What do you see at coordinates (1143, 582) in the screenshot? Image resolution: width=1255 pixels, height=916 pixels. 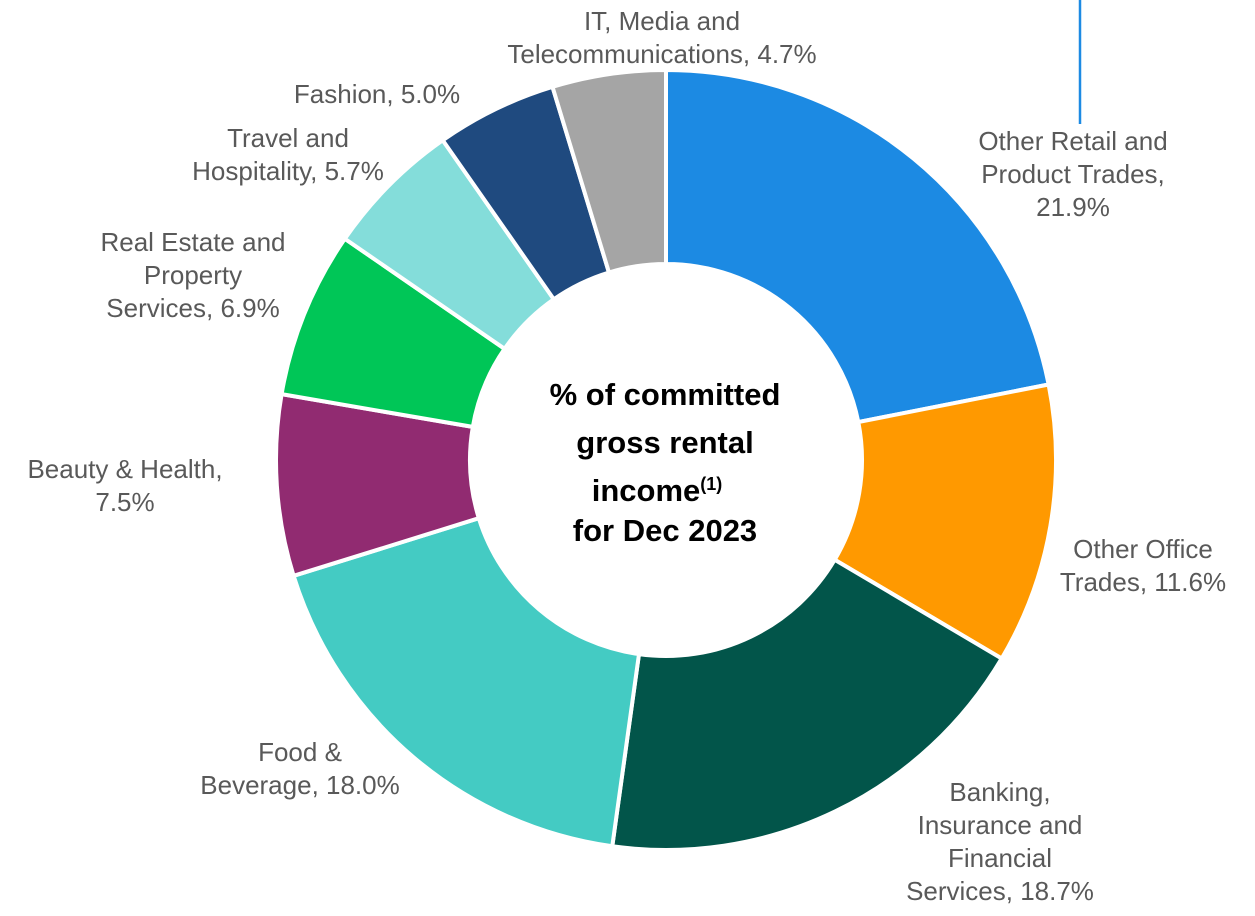 I see `label-line: Trades, 11.6%` at bounding box center [1143, 582].